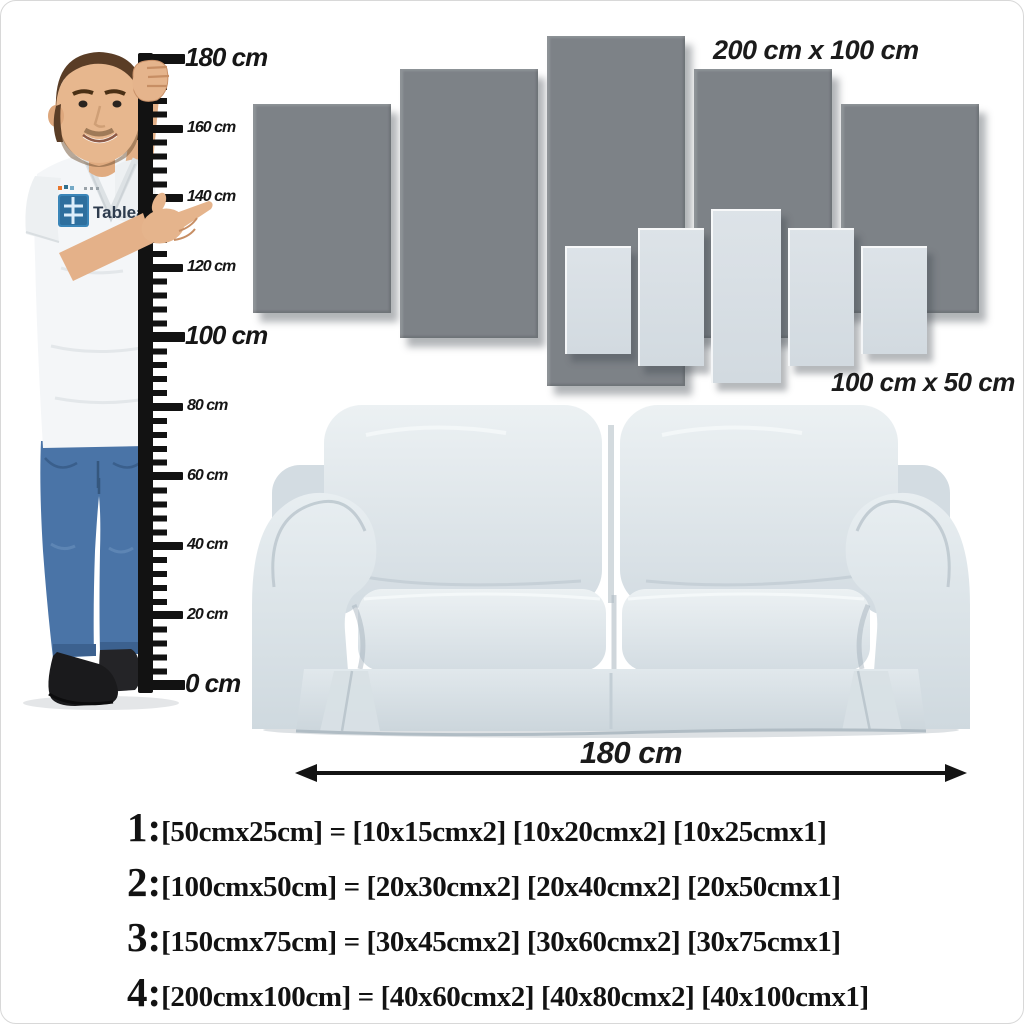 This screenshot has height=1024, width=1024. Describe the element at coordinates (226, 57) in the screenshot. I see `ruler-label-180: 180 cm` at that location.